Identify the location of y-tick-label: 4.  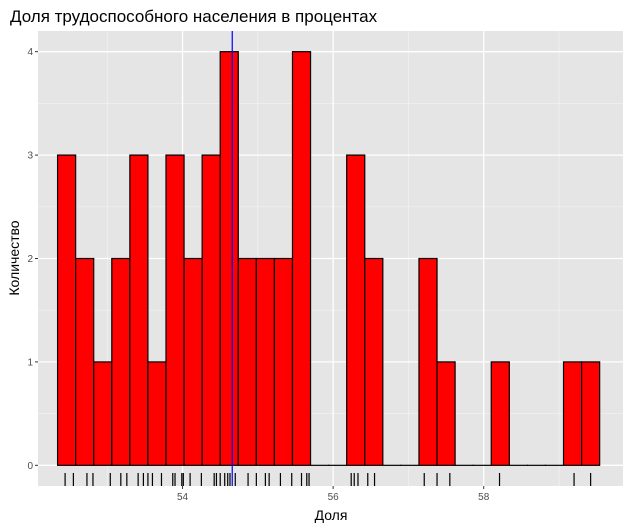
(30, 52).